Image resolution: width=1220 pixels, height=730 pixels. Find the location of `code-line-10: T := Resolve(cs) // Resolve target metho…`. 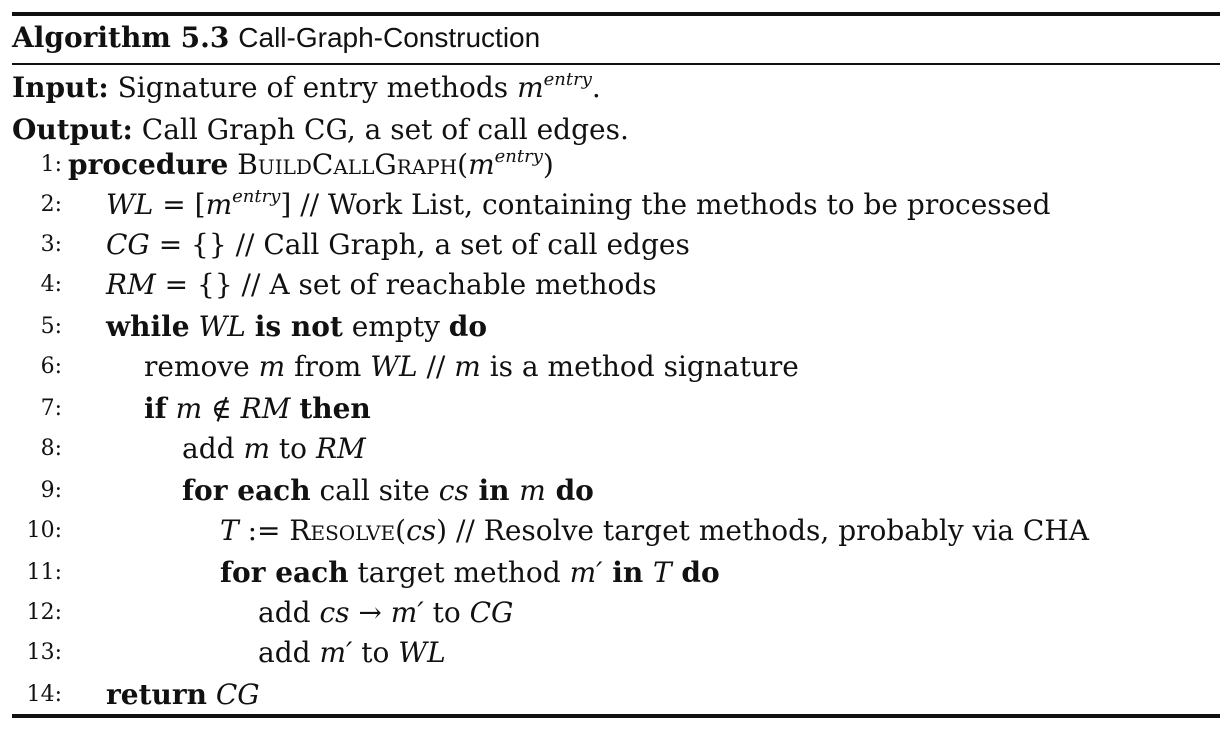

code-line-10: T := Resolve(cs) // Resolve target metho… is located at coordinates (654, 530).